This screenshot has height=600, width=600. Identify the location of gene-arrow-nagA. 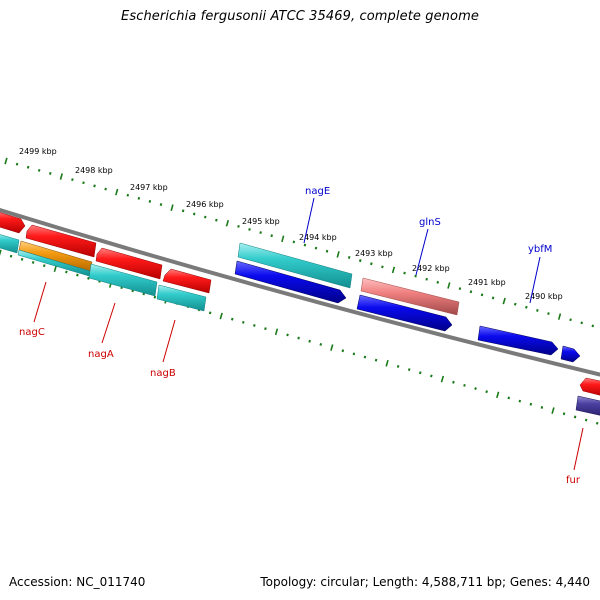
(123, 280).